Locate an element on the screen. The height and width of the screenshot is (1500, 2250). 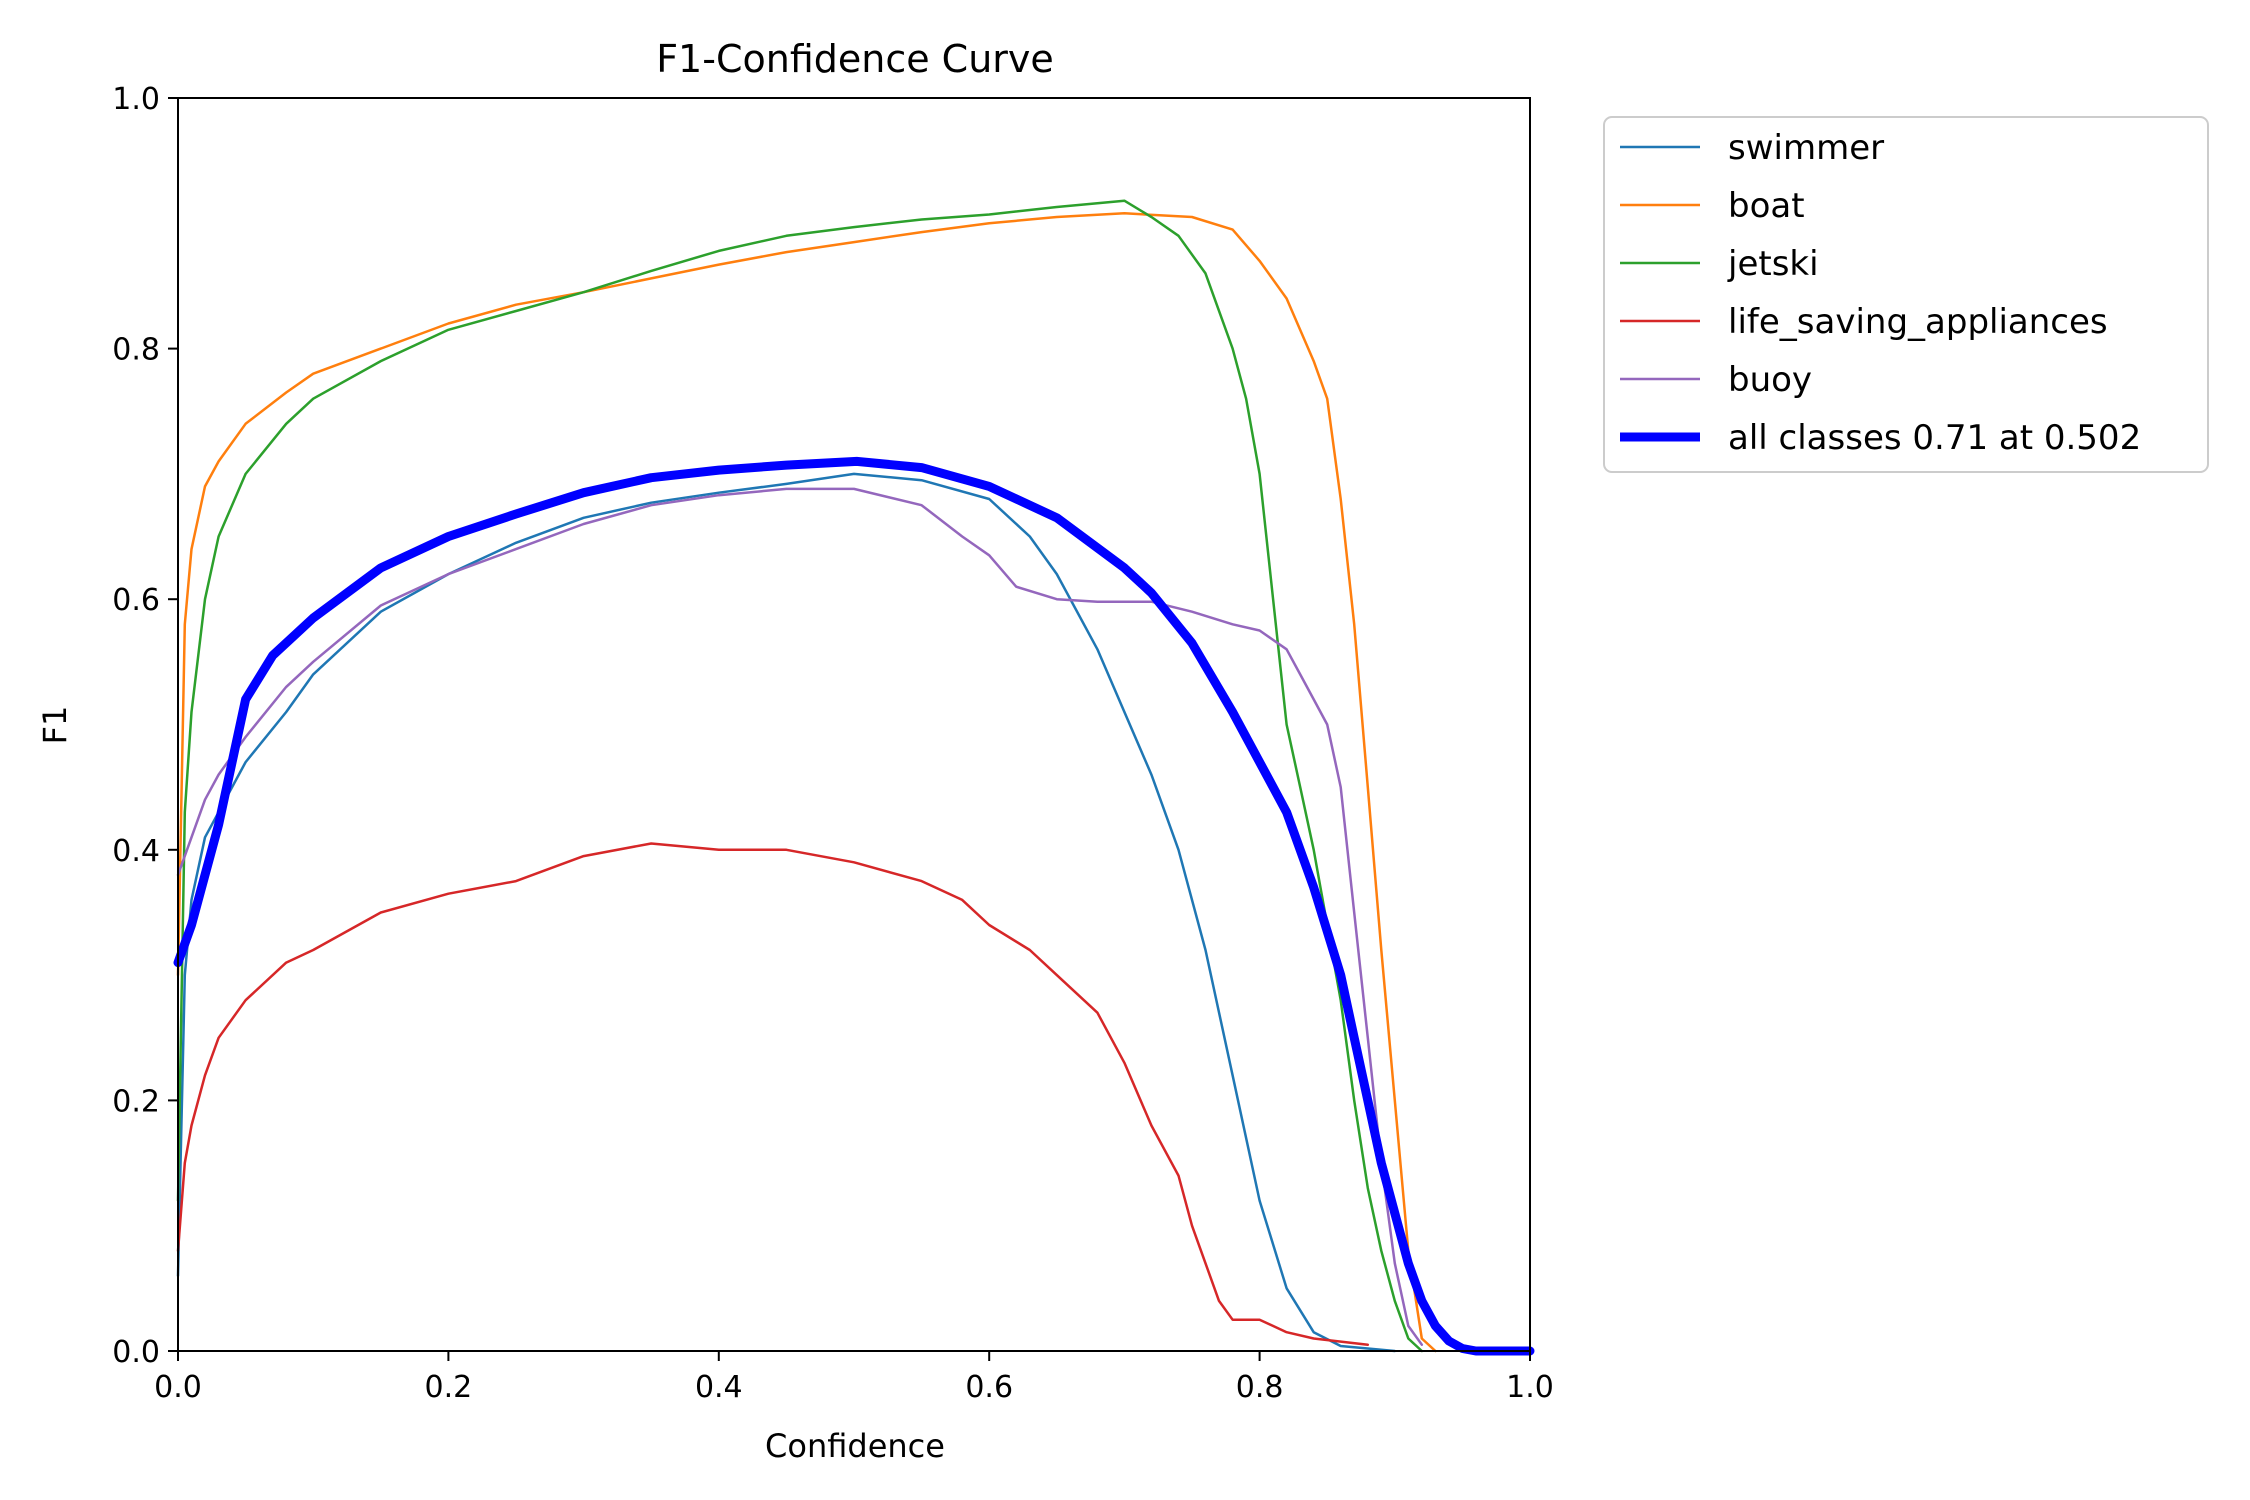
legend-label-1: boat is located at coordinates (1766, 206).